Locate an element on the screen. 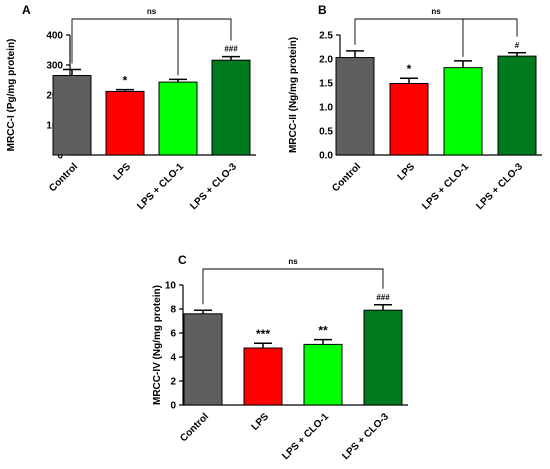 This screenshot has height=469, width=550. significance-mark-2: ** is located at coordinates (323, 331).